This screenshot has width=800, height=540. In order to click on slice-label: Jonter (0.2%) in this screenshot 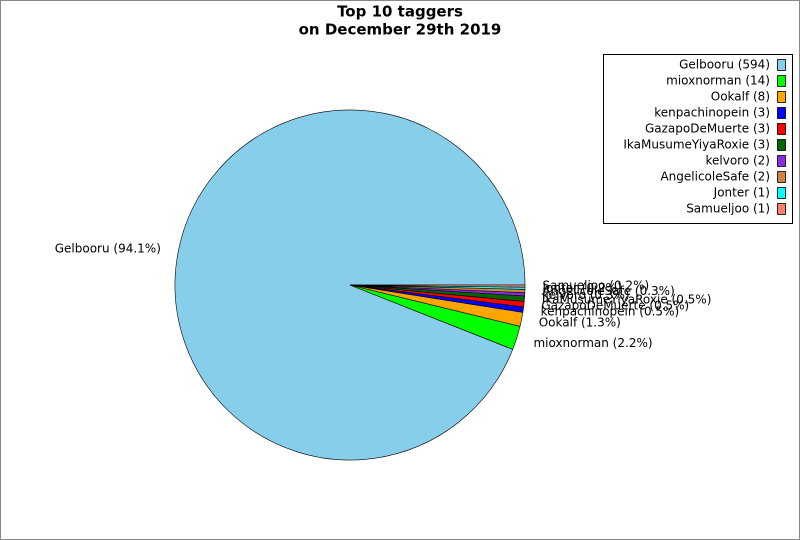, I will do `click(581, 288)`.